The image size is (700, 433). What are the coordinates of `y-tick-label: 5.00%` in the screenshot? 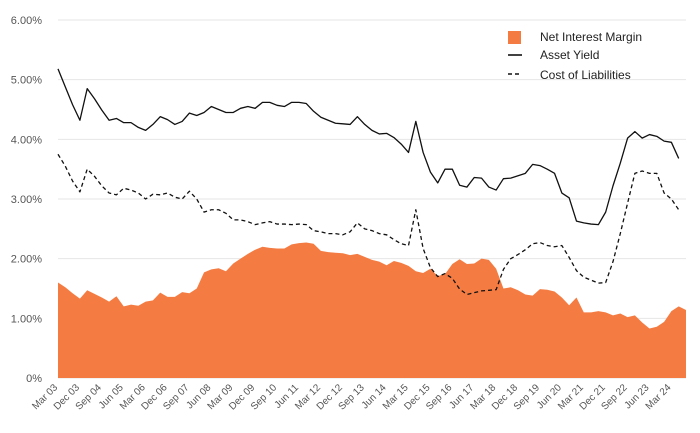 It's located at (26, 81).